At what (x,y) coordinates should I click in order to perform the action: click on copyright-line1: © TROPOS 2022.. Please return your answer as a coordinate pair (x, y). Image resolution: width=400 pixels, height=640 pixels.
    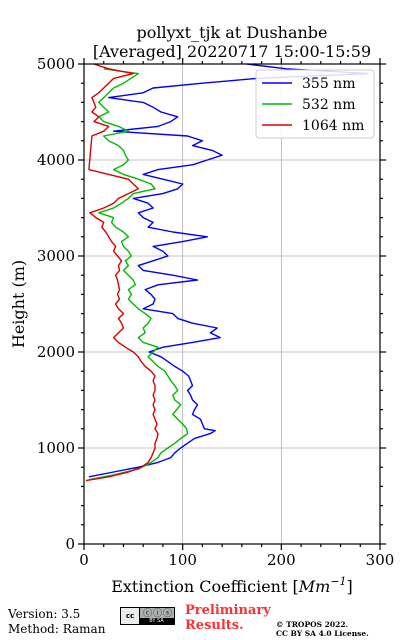
    Looking at the image, I should click on (312, 624).